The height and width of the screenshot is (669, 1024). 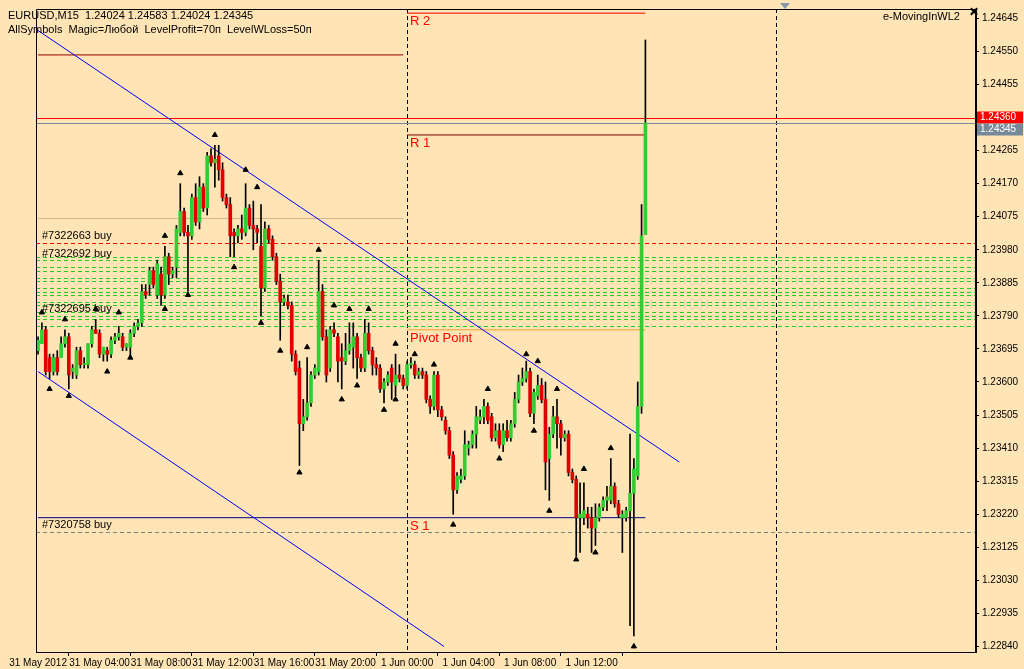 What do you see at coordinates (407, 662) in the screenshot?
I see `x-tick-label: 1 Jun 00:00` at bounding box center [407, 662].